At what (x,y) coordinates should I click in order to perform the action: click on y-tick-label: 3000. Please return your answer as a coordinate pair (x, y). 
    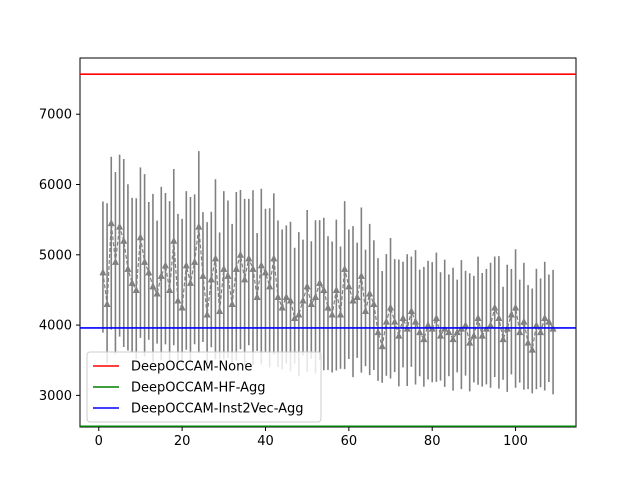
    Looking at the image, I should click on (55, 396).